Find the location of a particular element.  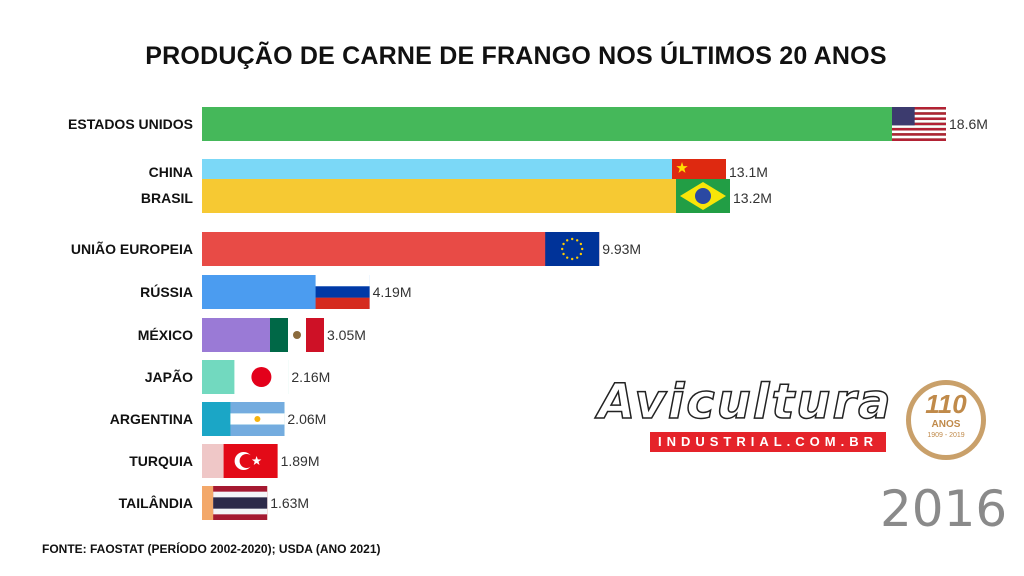

category-label: MÉXICO is located at coordinates (165, 335).